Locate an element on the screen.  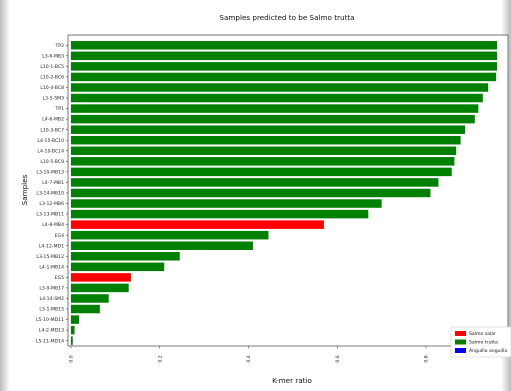
y-tick-label: L4-14-SM2 is located at coordinates (52, 299).